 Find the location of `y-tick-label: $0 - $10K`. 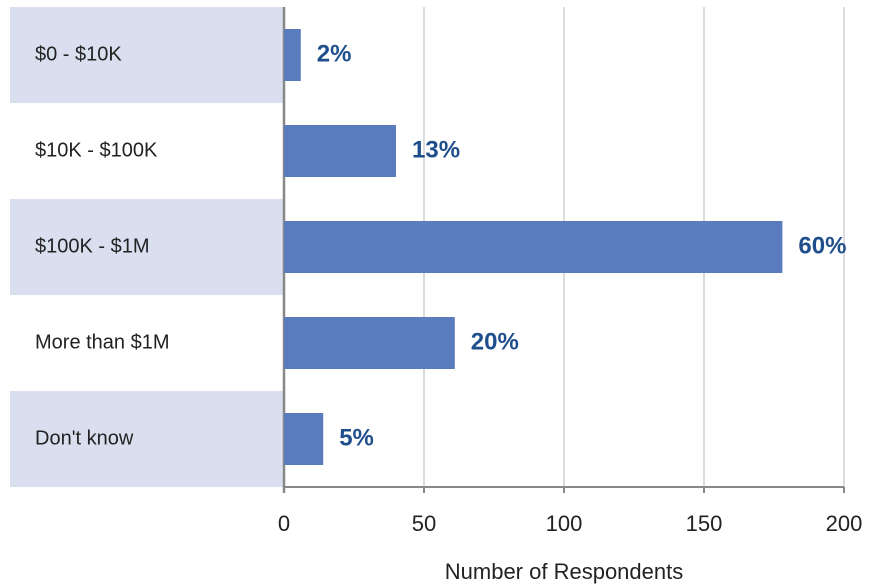

y-tick-label: $0 - $10K is located at coordinates (78, 54).